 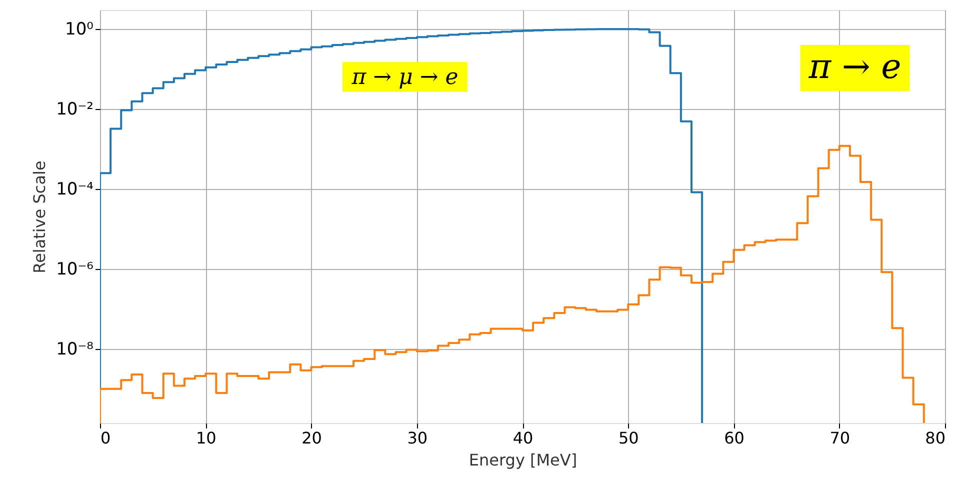 What do you see at coordinates (523, 460) in the screenshot?
I see `x-axis-title: Energy [MeV]` at bounding box center [523, 460].